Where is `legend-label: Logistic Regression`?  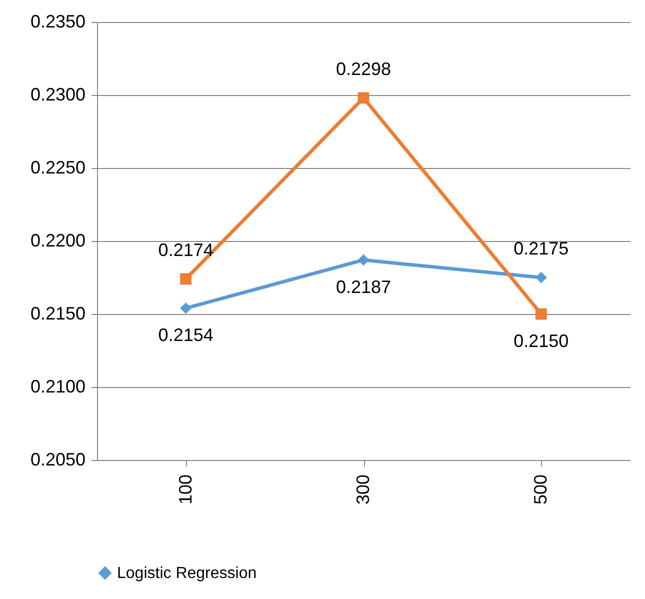 legend-label: Logistic Regression is located at coordinates (187, 573).